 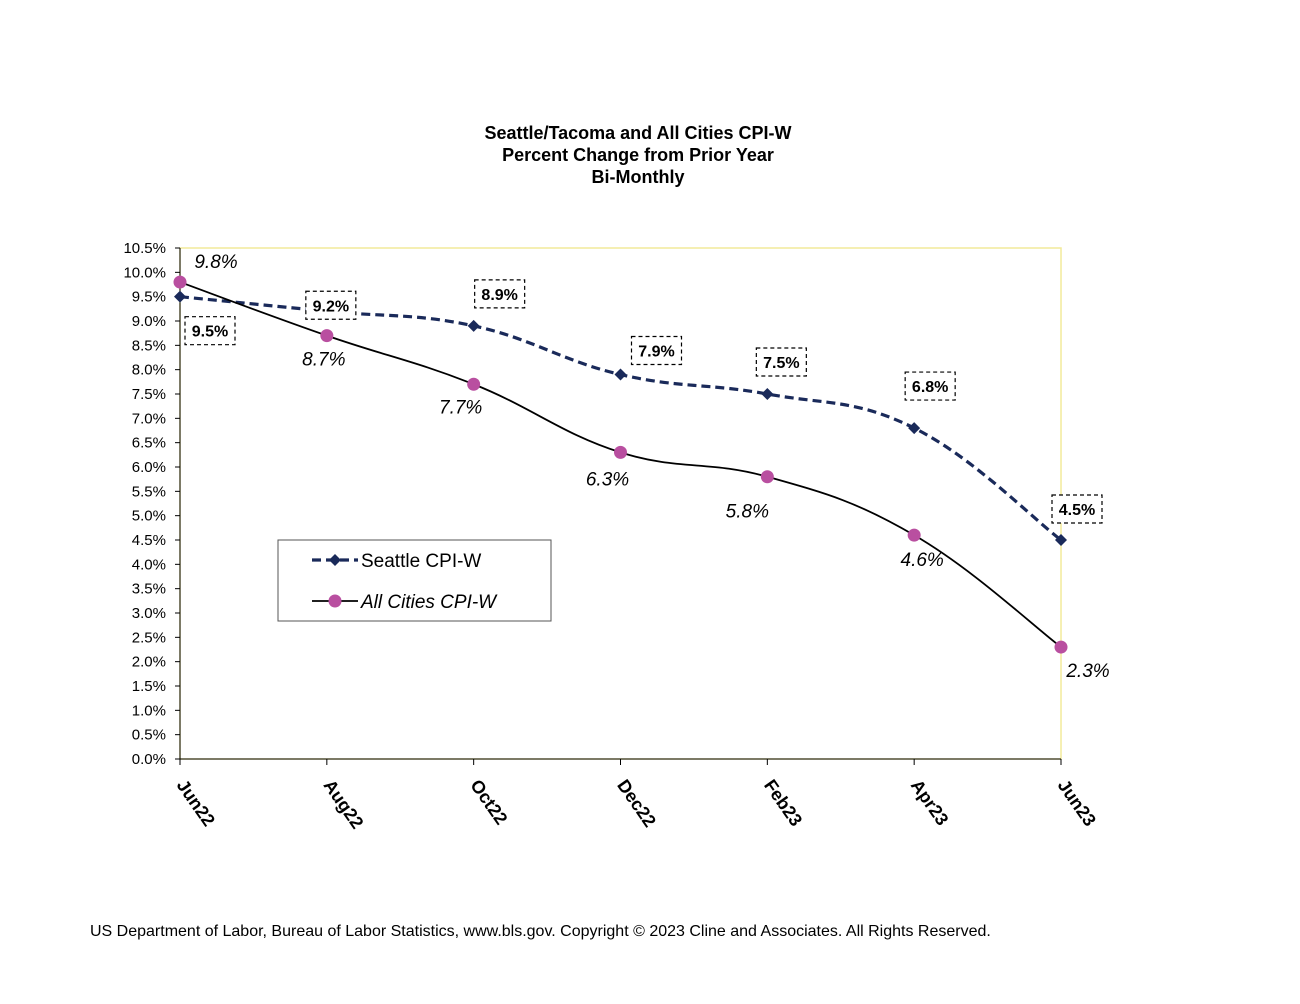 What do you see at coordinates (149, 443) in the screenshot?
I see `y-tick-label: 6.5%` at bounding box center [149, 443].